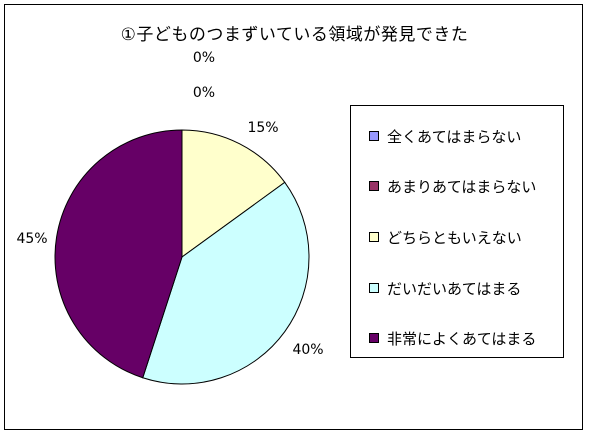  Describe the element at coordinates (262, 128) in the screenshot. I see `data-label-3: 15%` at that location.